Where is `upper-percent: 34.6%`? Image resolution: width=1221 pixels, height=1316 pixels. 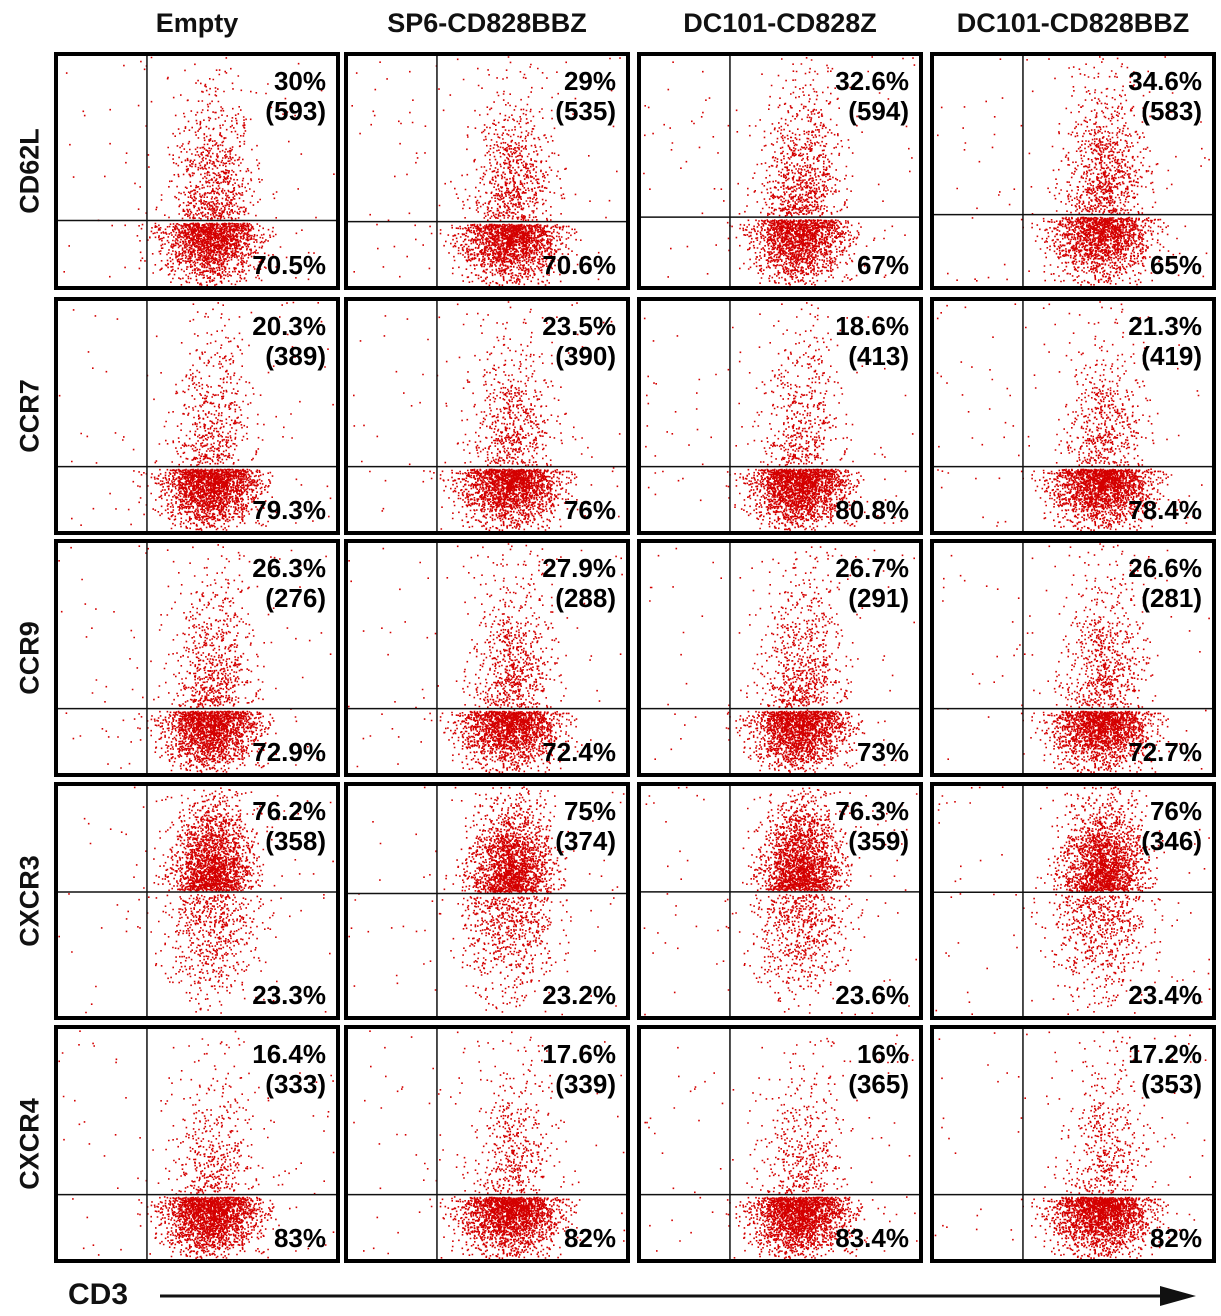
upper-percent: 34.6% is located at coordinates (1165, 81).